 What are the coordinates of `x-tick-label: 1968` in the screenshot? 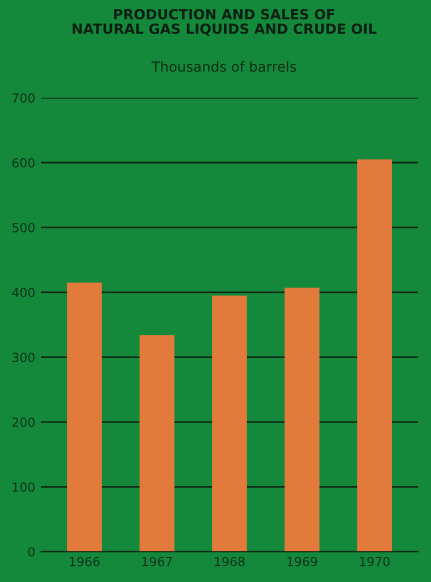 It's located at (229, 561).